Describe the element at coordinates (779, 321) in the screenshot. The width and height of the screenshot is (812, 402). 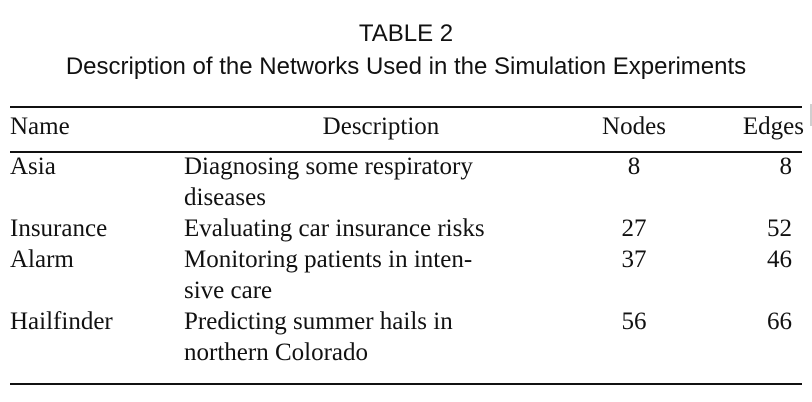
I see `cell-edges: 66` at that location.